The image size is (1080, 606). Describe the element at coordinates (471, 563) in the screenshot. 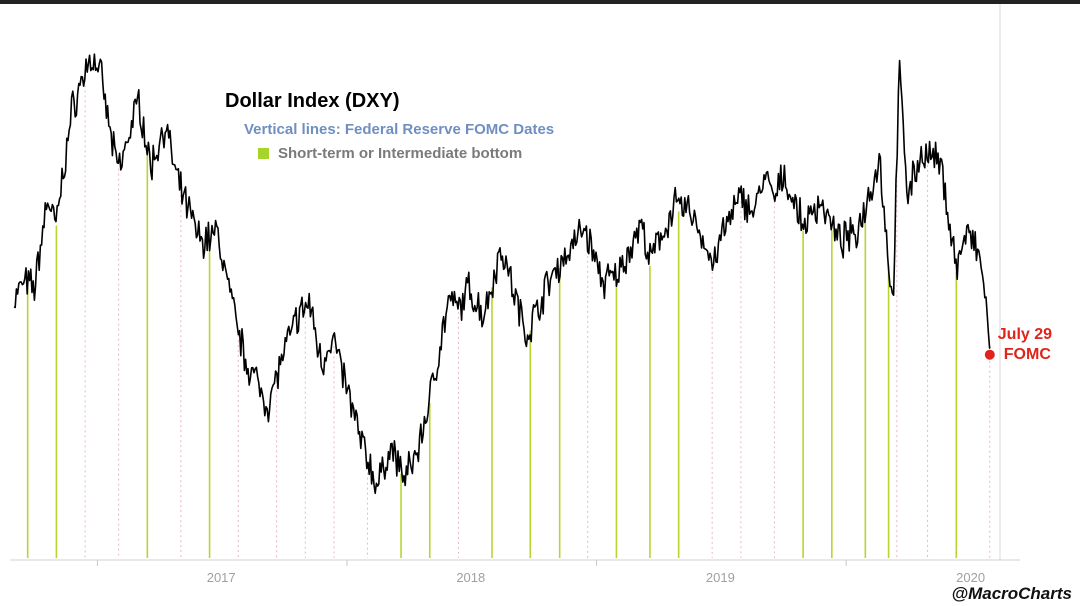

I see `x-axis-ticks` at that location.